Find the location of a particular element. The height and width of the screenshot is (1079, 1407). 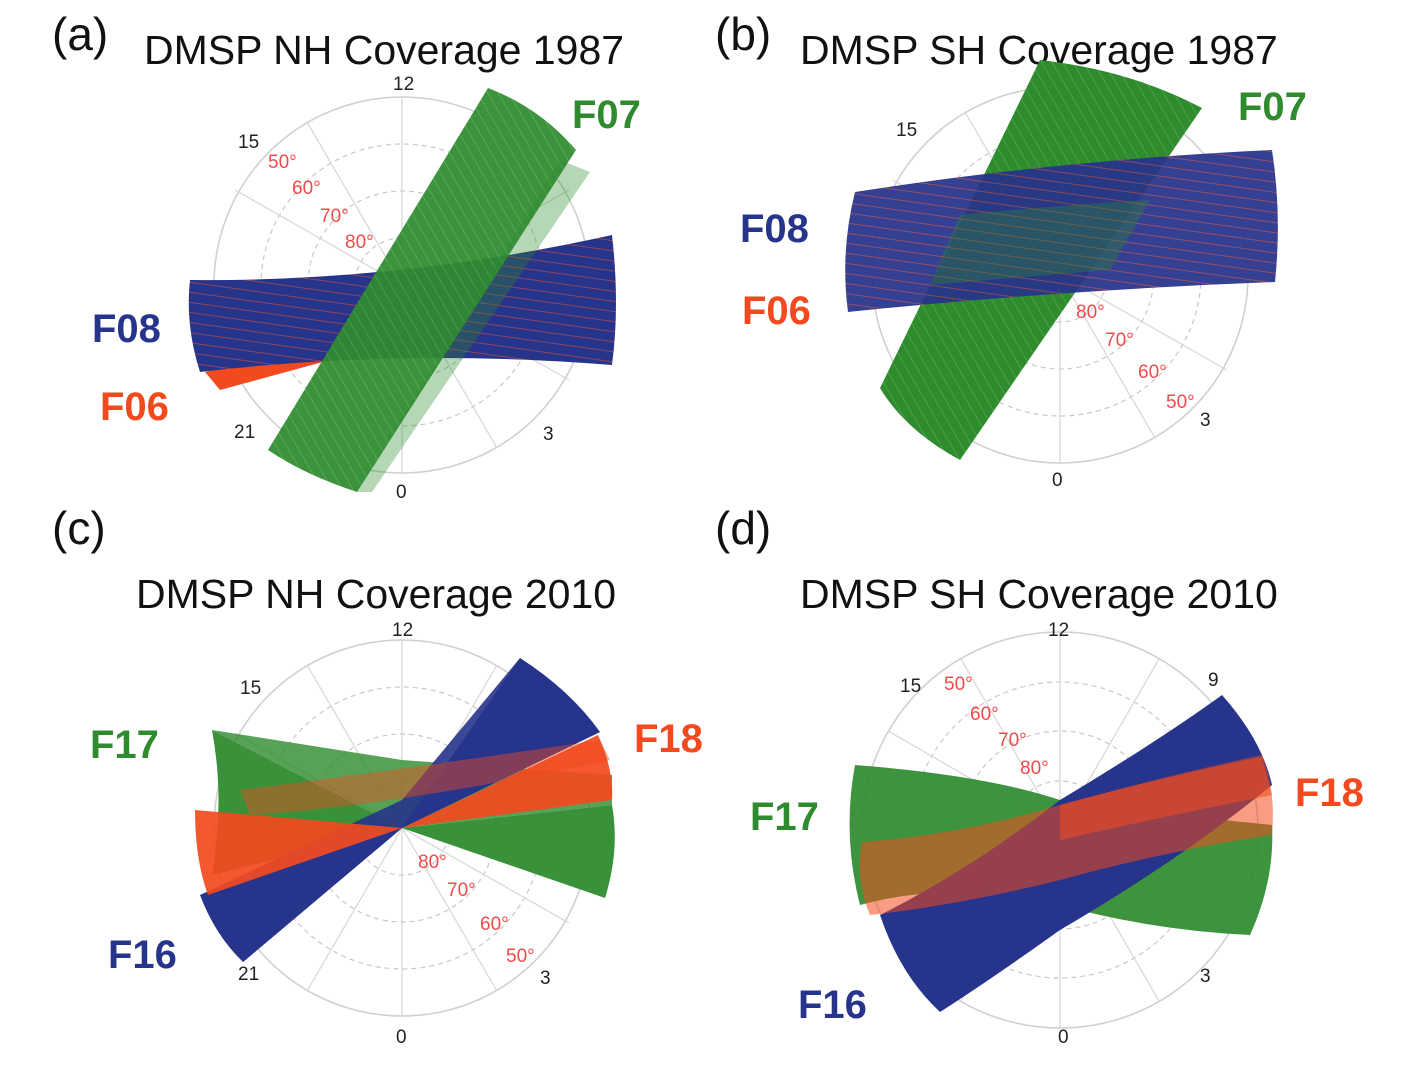

panel-d-sat-label-1: F17 is located at coordinates (784, 817).